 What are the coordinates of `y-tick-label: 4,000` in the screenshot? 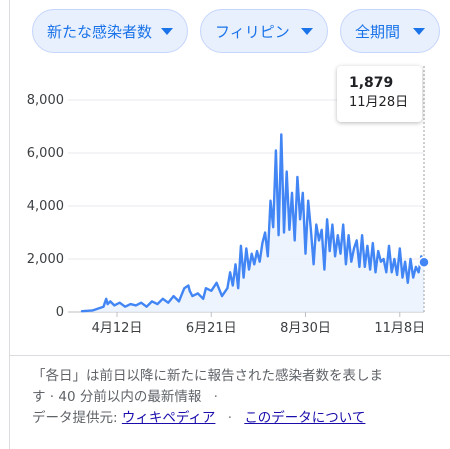 It's located at (45, 206).